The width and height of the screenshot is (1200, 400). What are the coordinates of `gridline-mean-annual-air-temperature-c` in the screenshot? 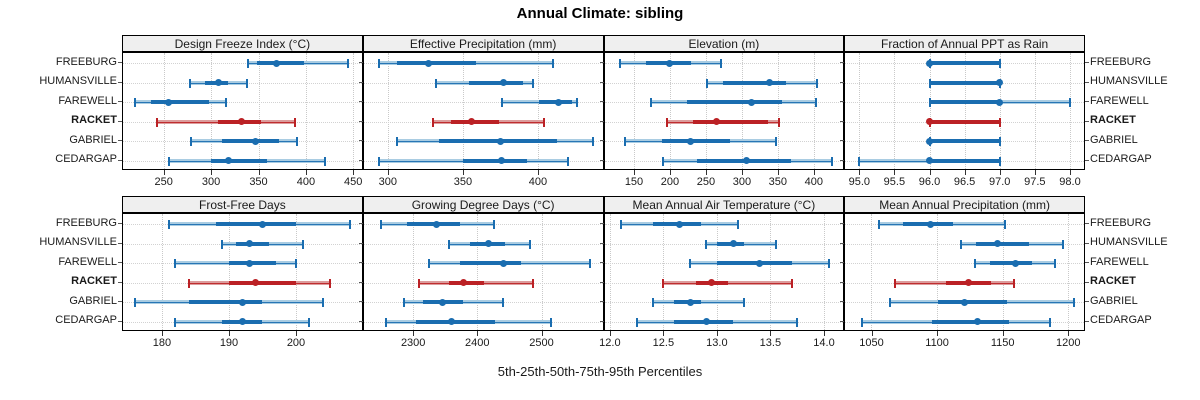 It's located at (664, 272).